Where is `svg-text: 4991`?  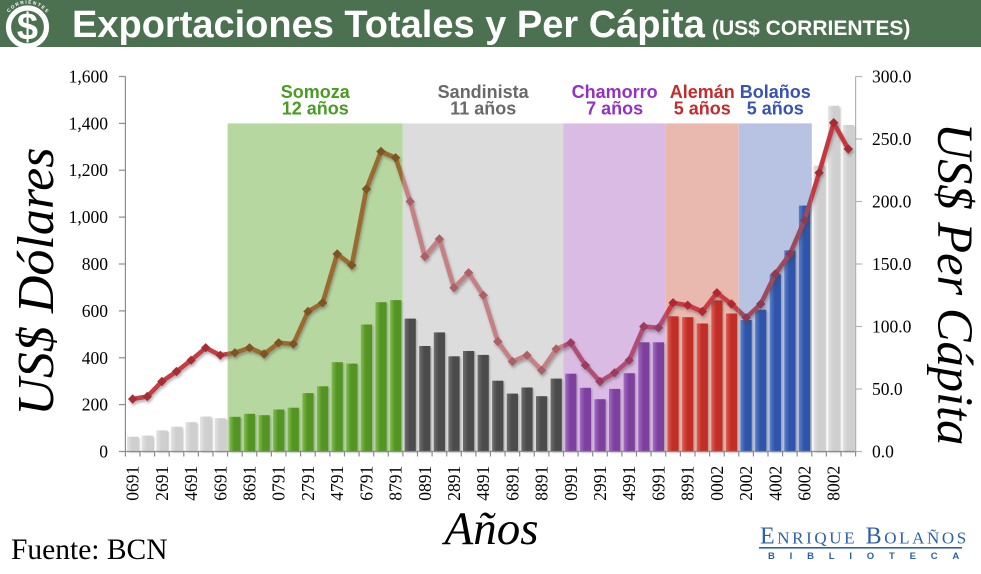
svg-text: 4991 is located at coordinates (629, 483).